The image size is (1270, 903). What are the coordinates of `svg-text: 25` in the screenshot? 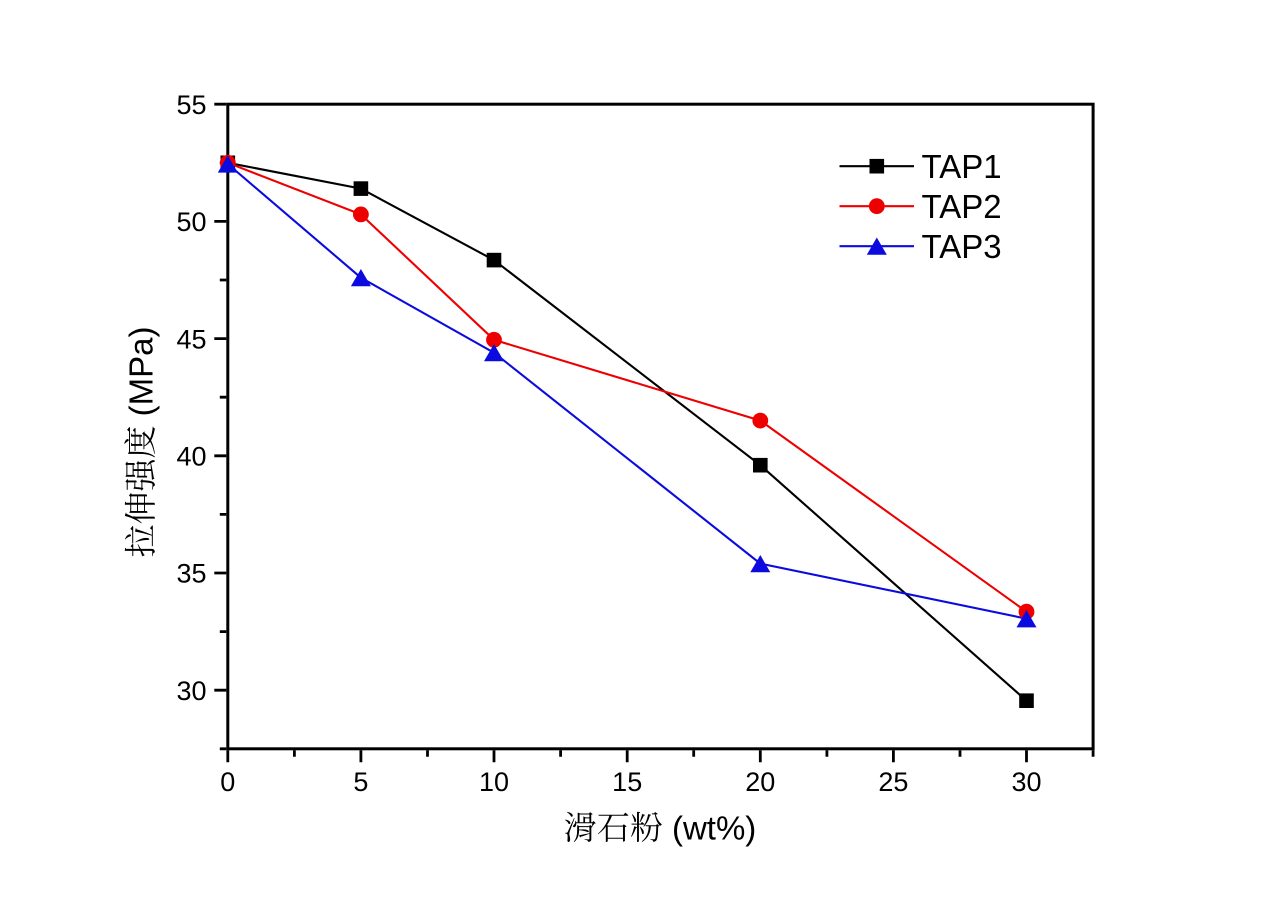 It's located at (893, 782).